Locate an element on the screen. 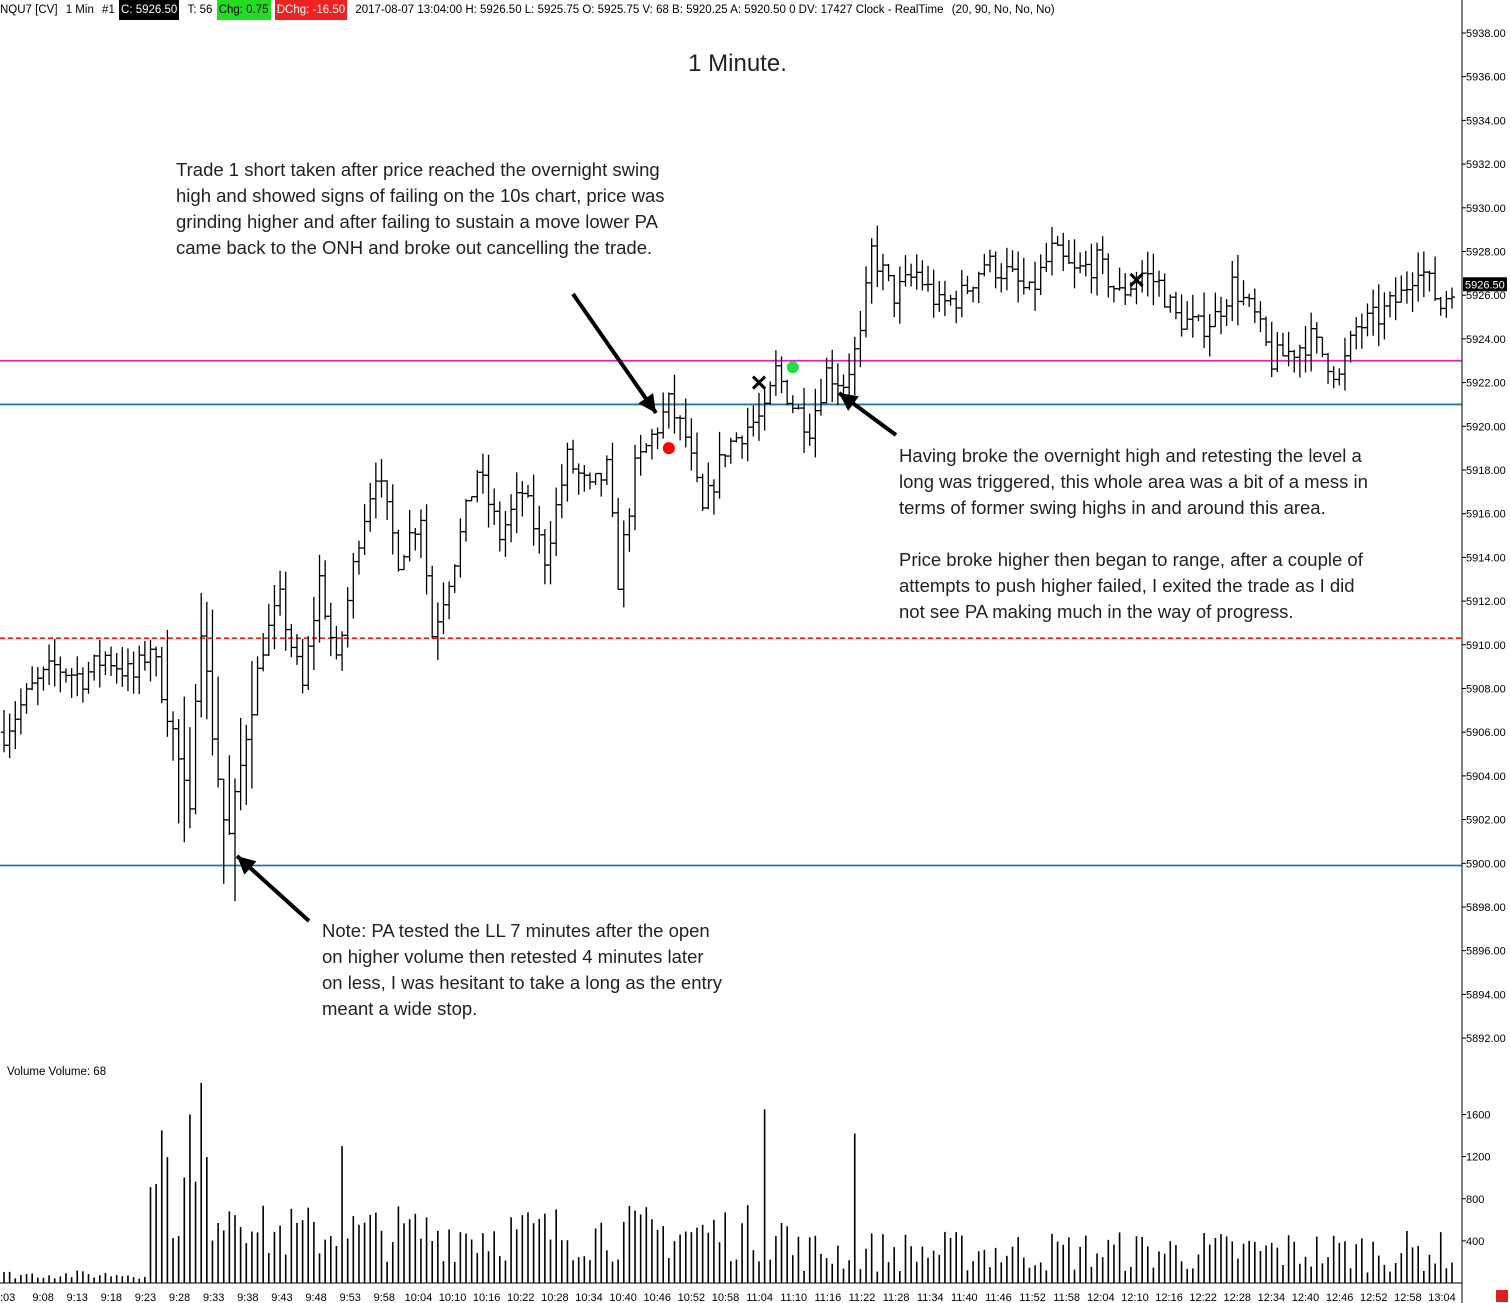 The width and height of the screenshot is (1510, 1303). x-tick-label: 11:22 is located at coordinates (862, 1297).